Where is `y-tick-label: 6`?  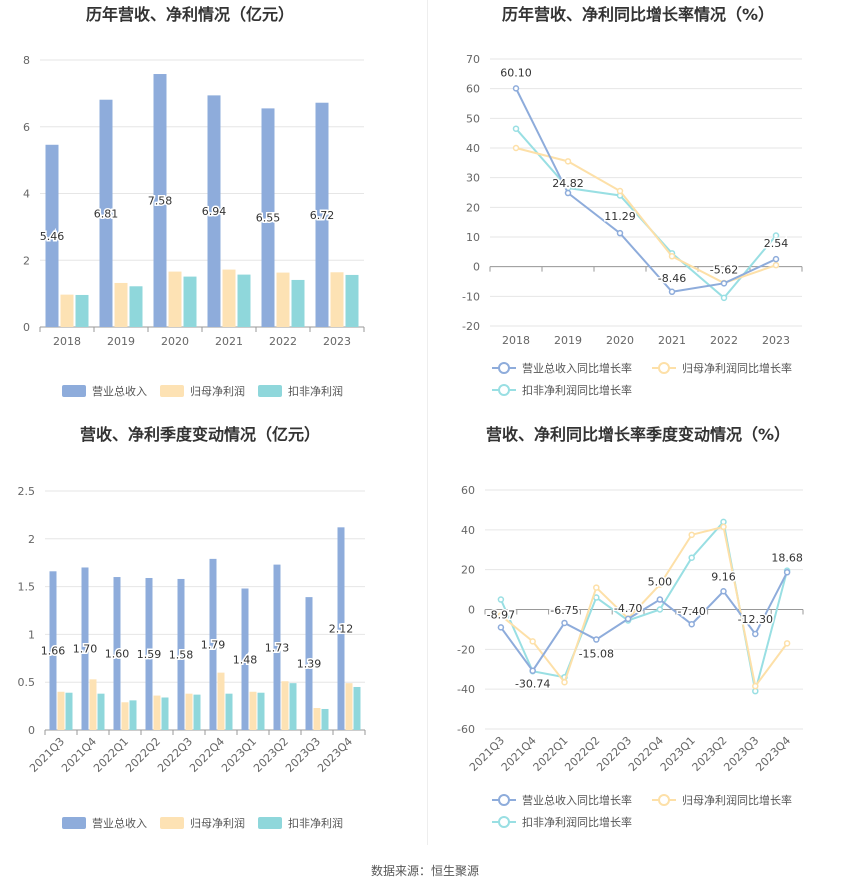
y-tick-label: 6 is located at coordinates (26, 127).